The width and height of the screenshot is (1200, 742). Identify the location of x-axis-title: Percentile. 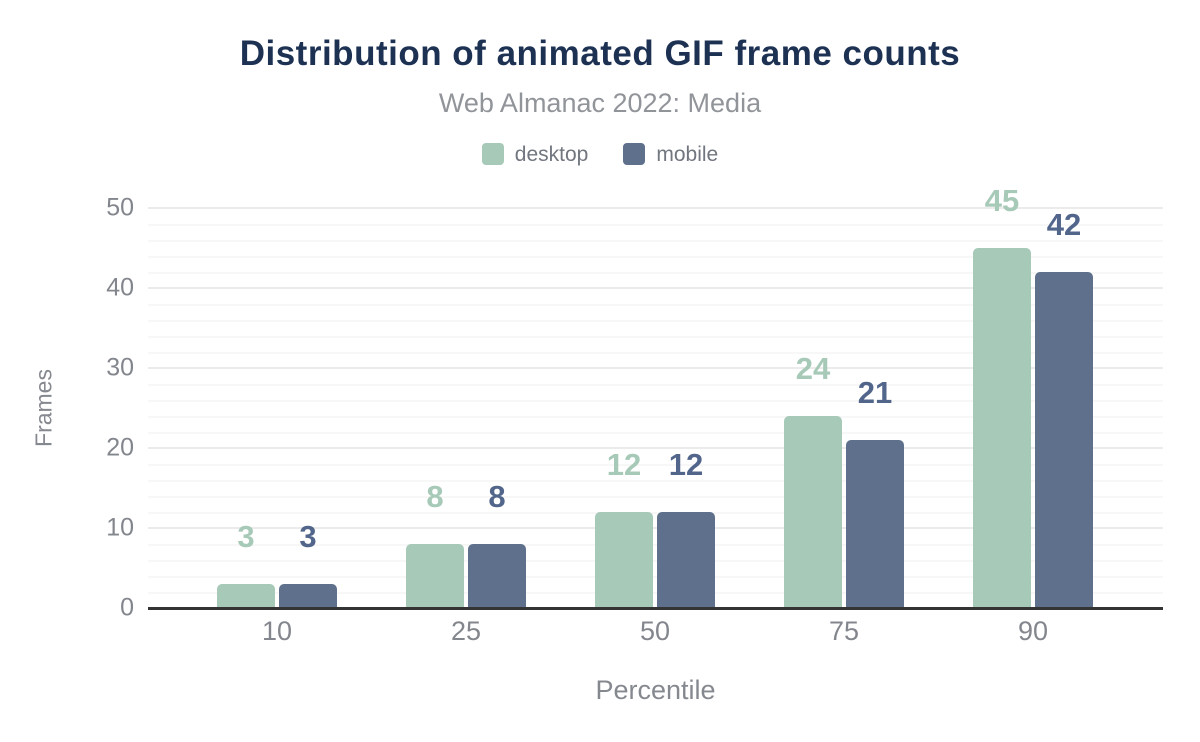
(655, 690).